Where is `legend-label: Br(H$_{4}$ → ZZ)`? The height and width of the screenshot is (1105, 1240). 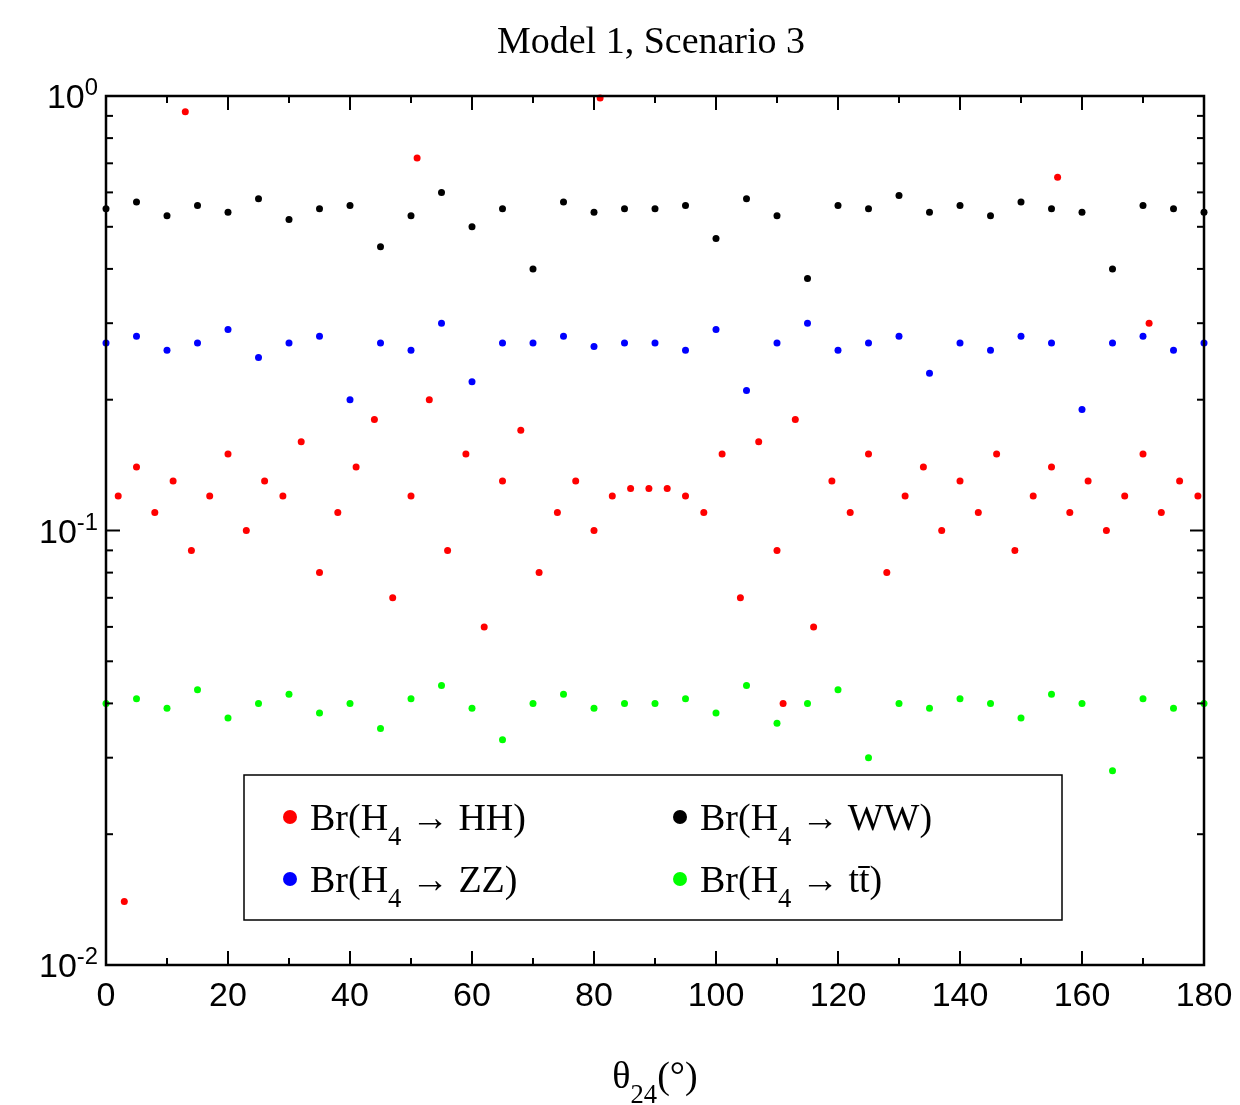
legend-label: Br(H$_{4}$ → ZZ) is located at coordinates (414, 885).